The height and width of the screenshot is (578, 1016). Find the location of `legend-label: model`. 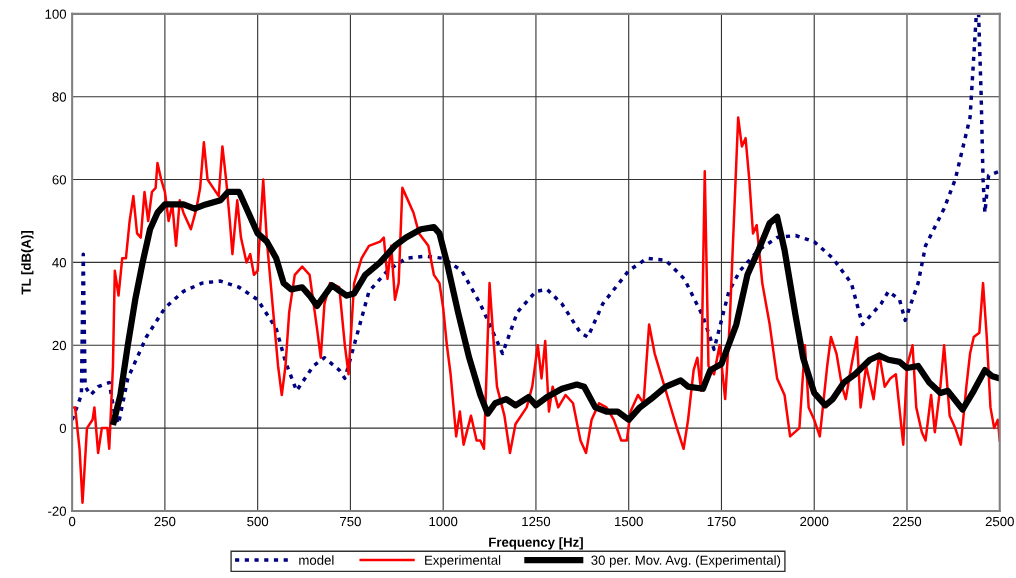

legend-label: model is located at coordinates (316, 560).